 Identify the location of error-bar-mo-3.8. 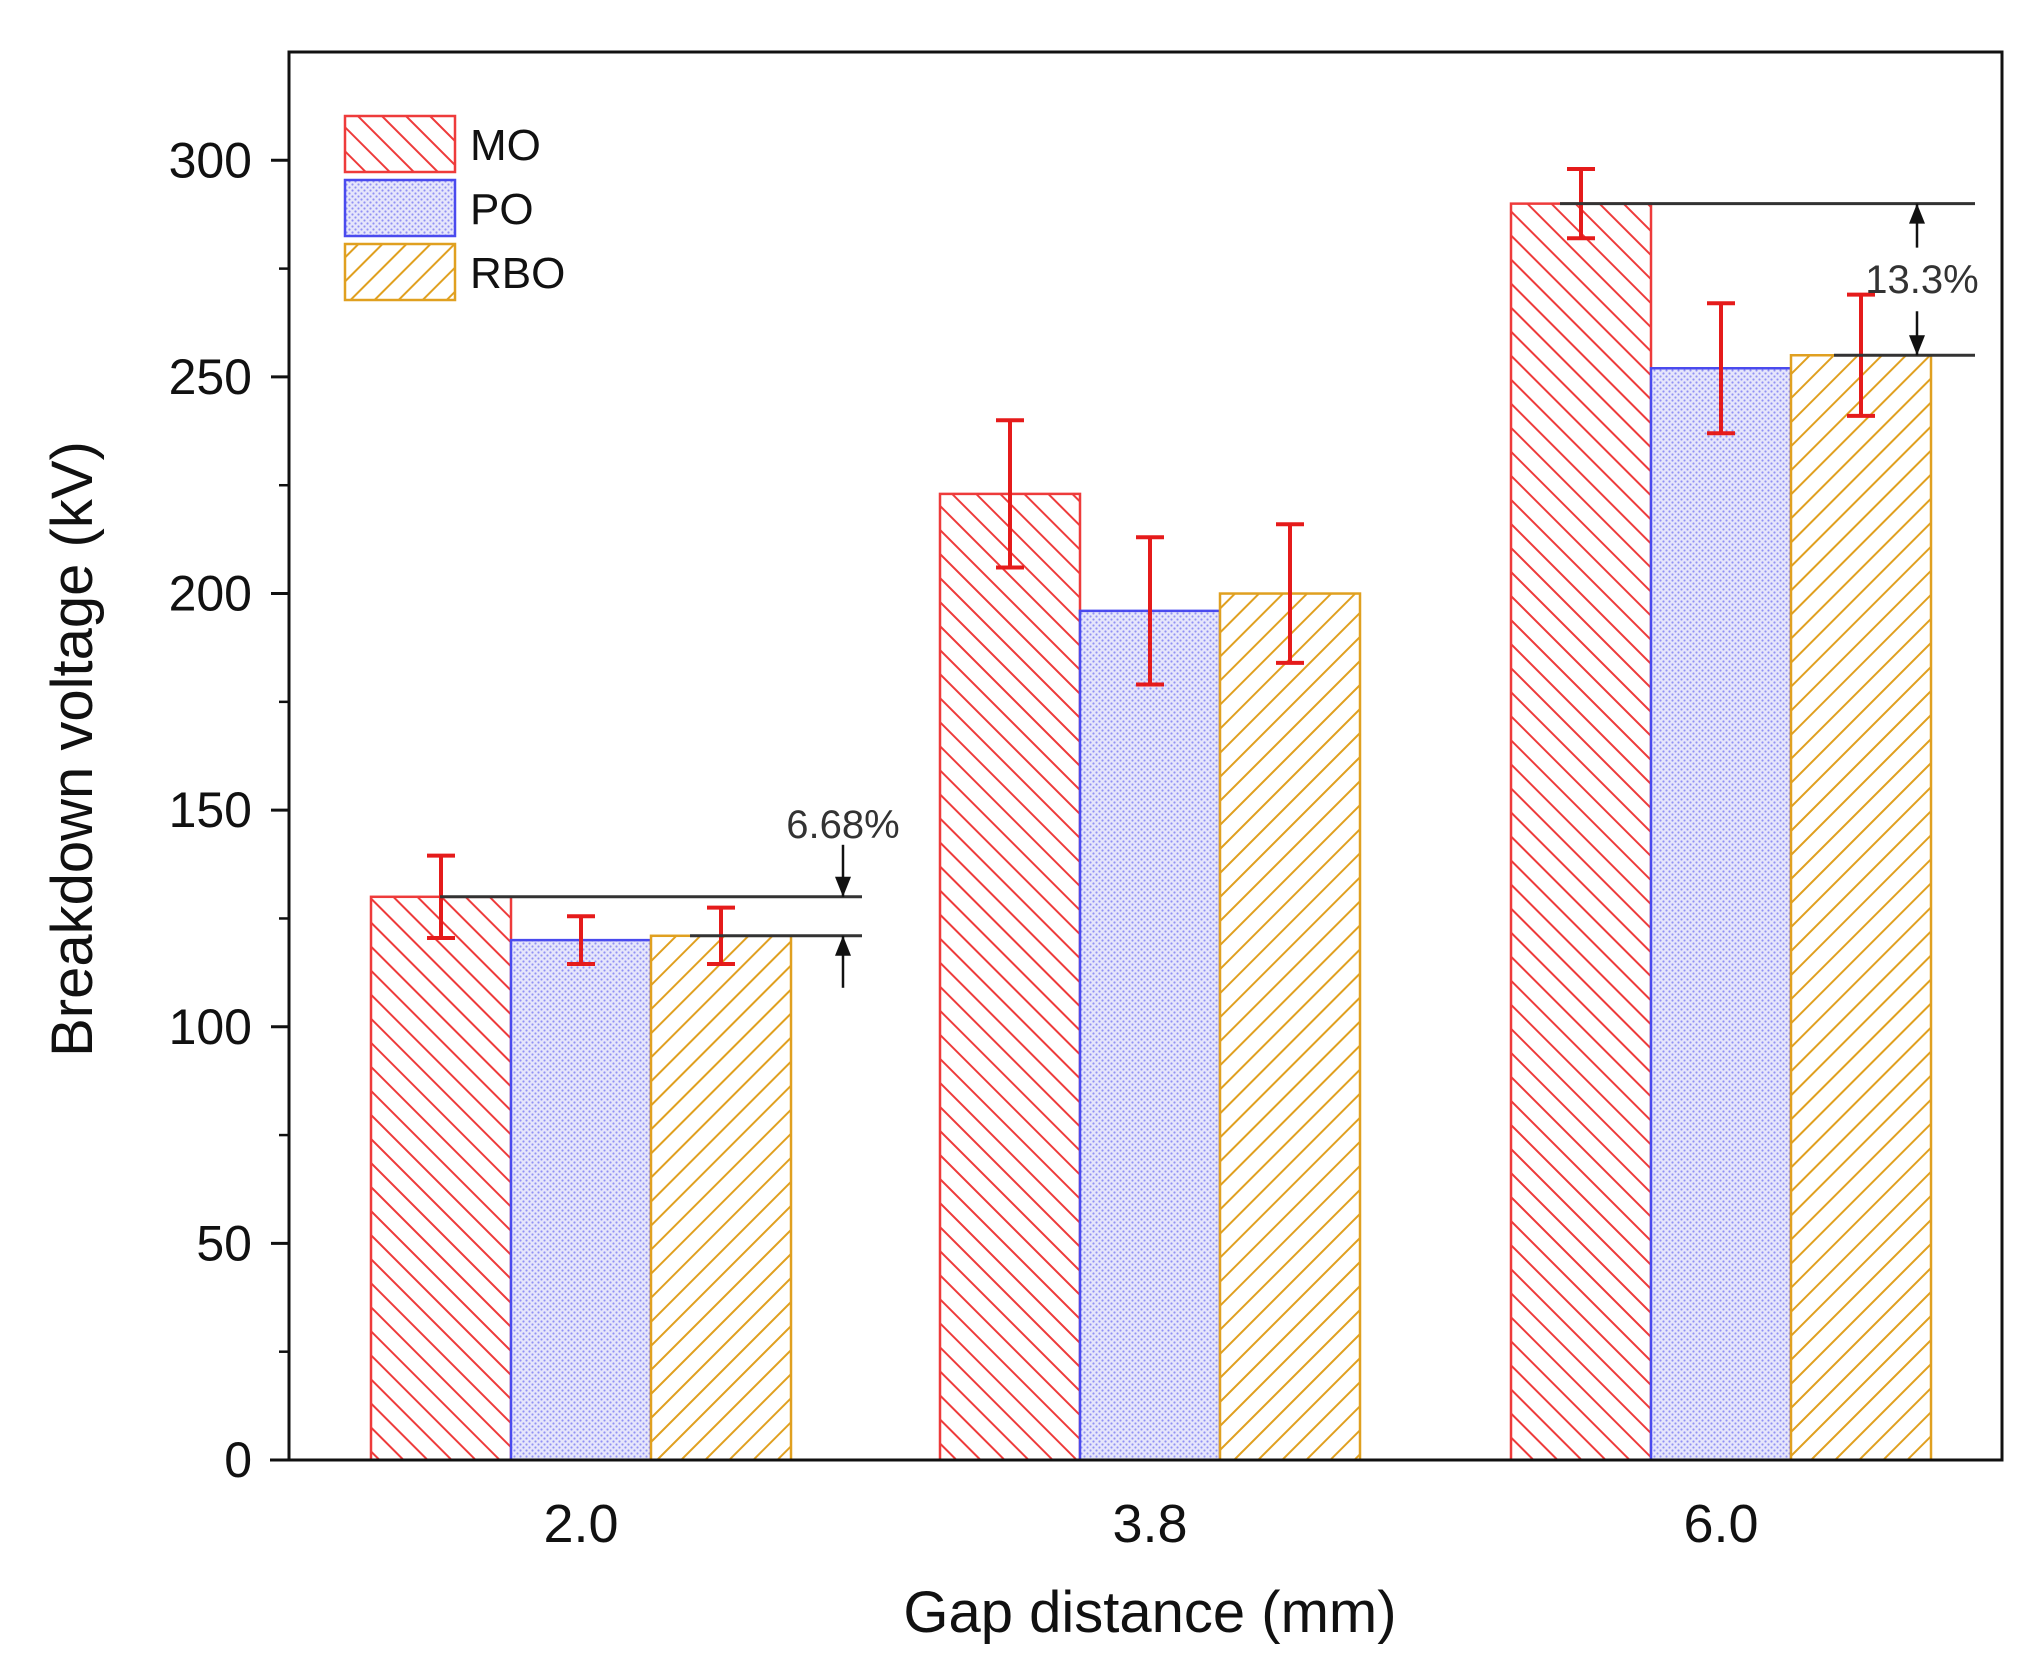
(1010, 494).